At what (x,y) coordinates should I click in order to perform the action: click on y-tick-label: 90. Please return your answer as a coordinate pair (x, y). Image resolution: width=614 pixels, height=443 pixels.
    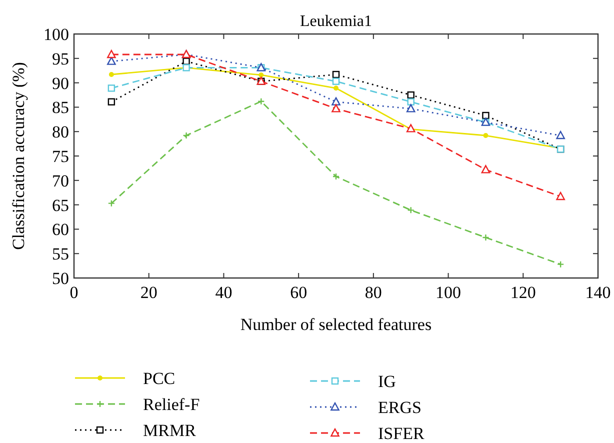
    Looking at the image, I should click on (60, 83).